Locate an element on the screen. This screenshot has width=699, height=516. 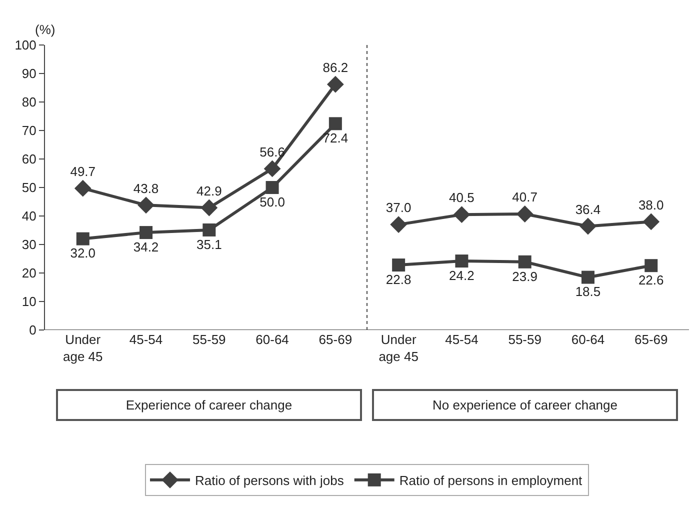
data-label: 72.4 is located at coordinates (335, 138).